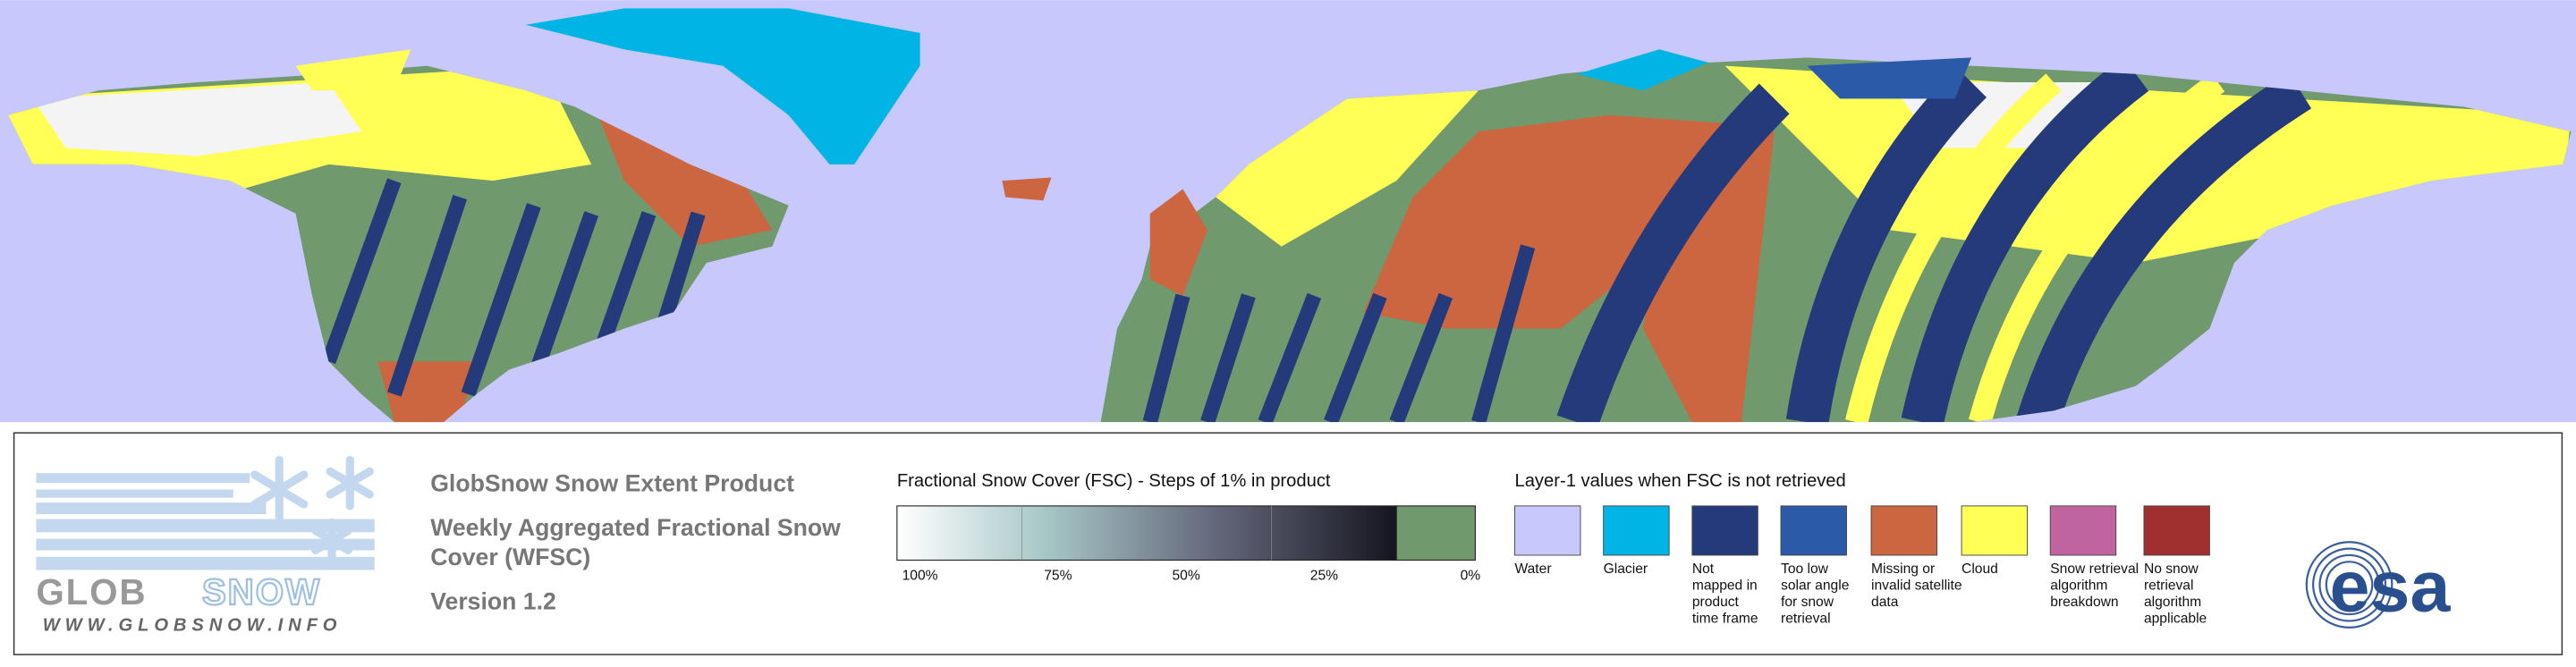 The image size is (2576, 667). I want to click on legend-label: data, so click(1885, 602).